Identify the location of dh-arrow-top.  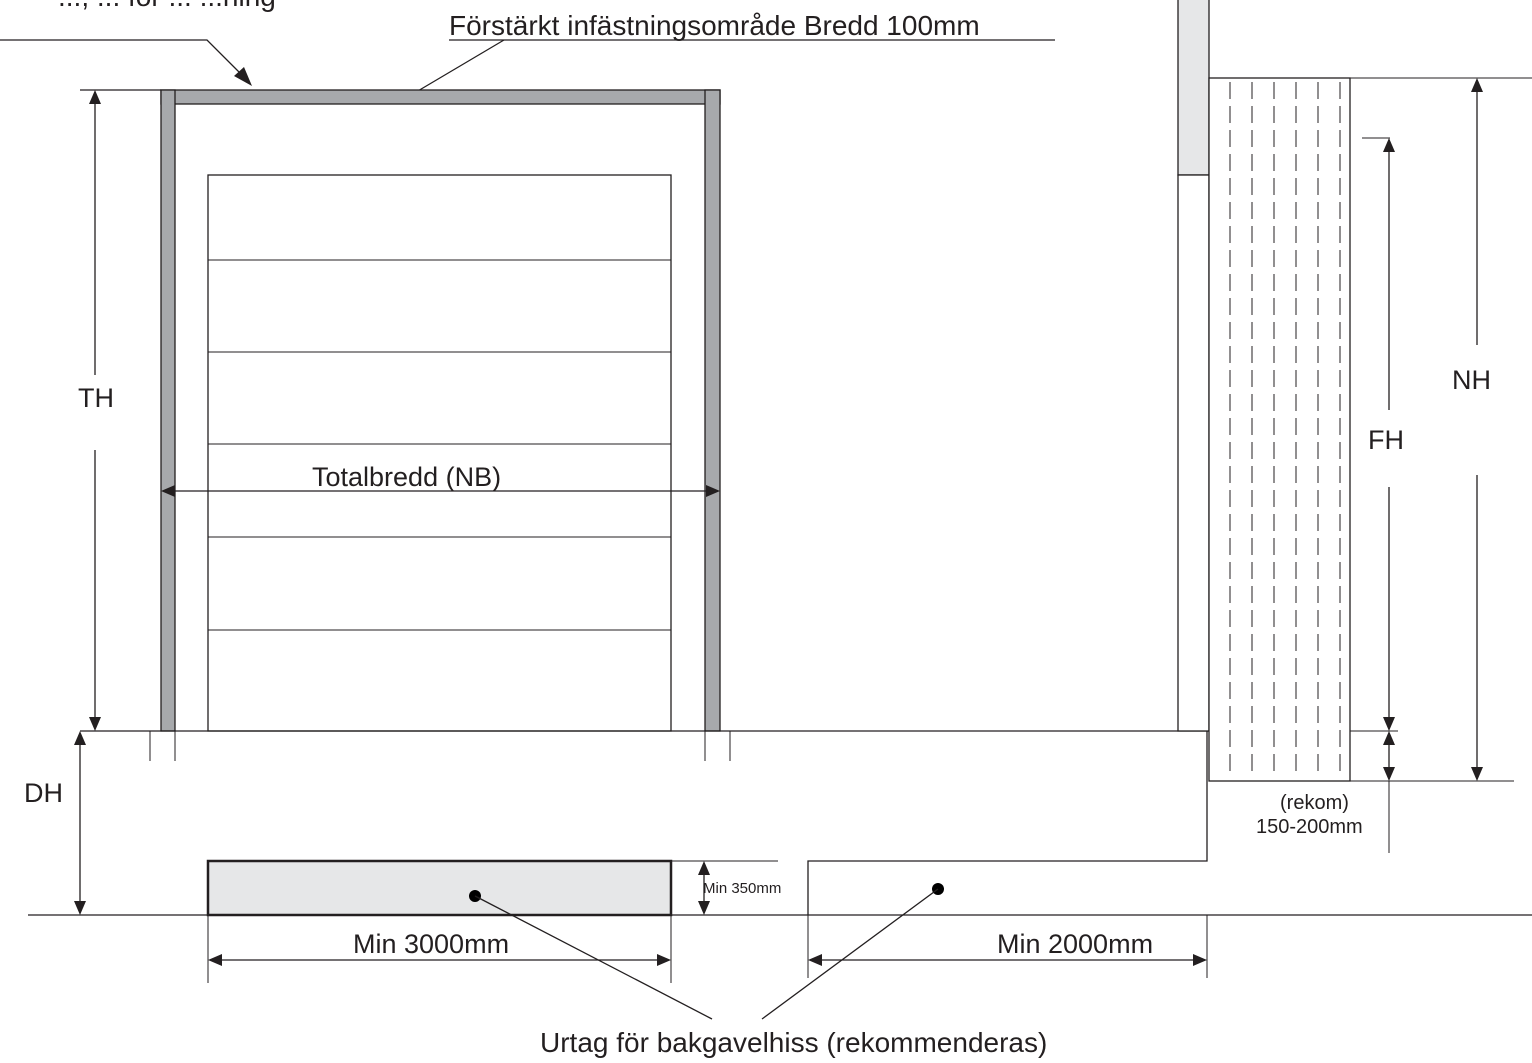
(80, 738).